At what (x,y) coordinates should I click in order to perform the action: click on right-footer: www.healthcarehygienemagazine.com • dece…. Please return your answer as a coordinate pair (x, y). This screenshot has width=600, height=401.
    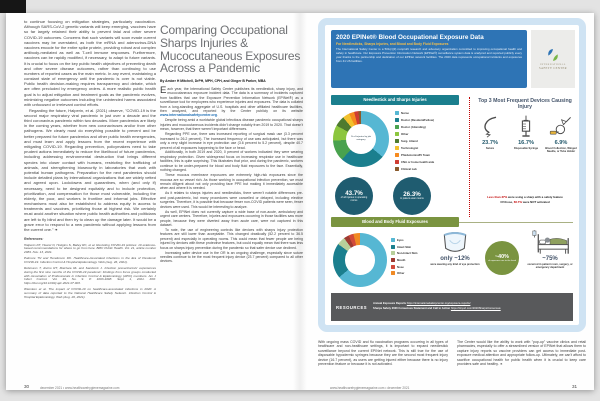
    Looking at the image, I should click on (370, 387).